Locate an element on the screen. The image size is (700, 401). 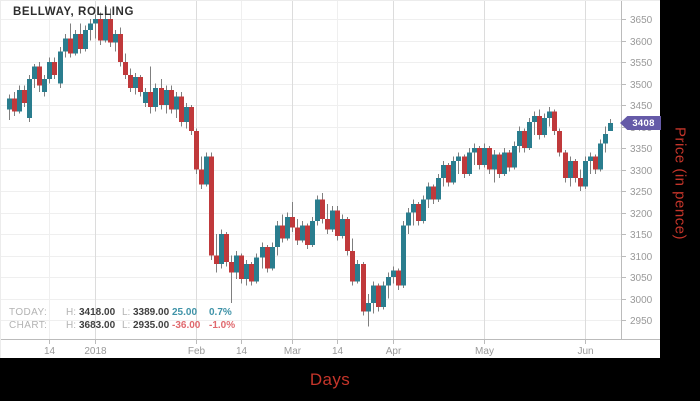
today-low-key: L: is located at coordinates (126, 312).